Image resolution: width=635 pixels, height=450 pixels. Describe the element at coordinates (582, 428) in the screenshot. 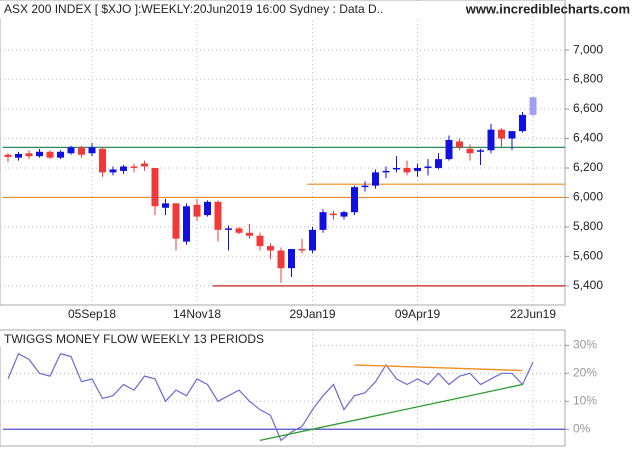

I see `y-tick-label: 0%` at that location.